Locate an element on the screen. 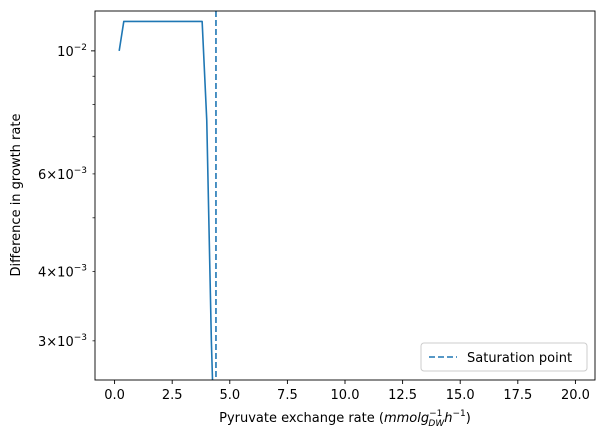 The image size is (602, 441). x-tick-label: 10.0 is located at coordinates (345, 395).